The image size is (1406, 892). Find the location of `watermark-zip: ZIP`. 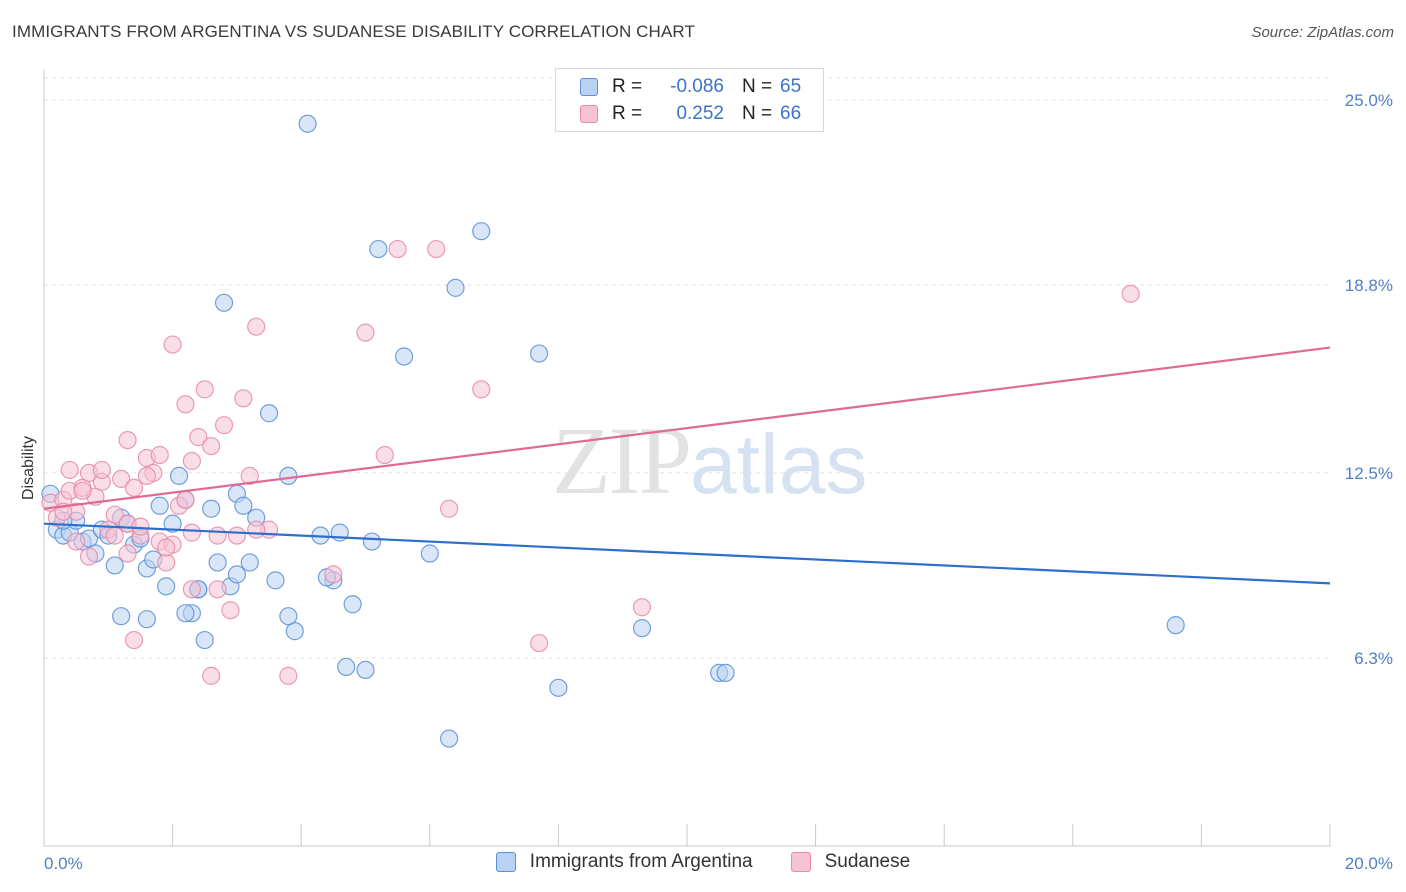

watermark-zip: ZIP is located at coordinates (622, 460).